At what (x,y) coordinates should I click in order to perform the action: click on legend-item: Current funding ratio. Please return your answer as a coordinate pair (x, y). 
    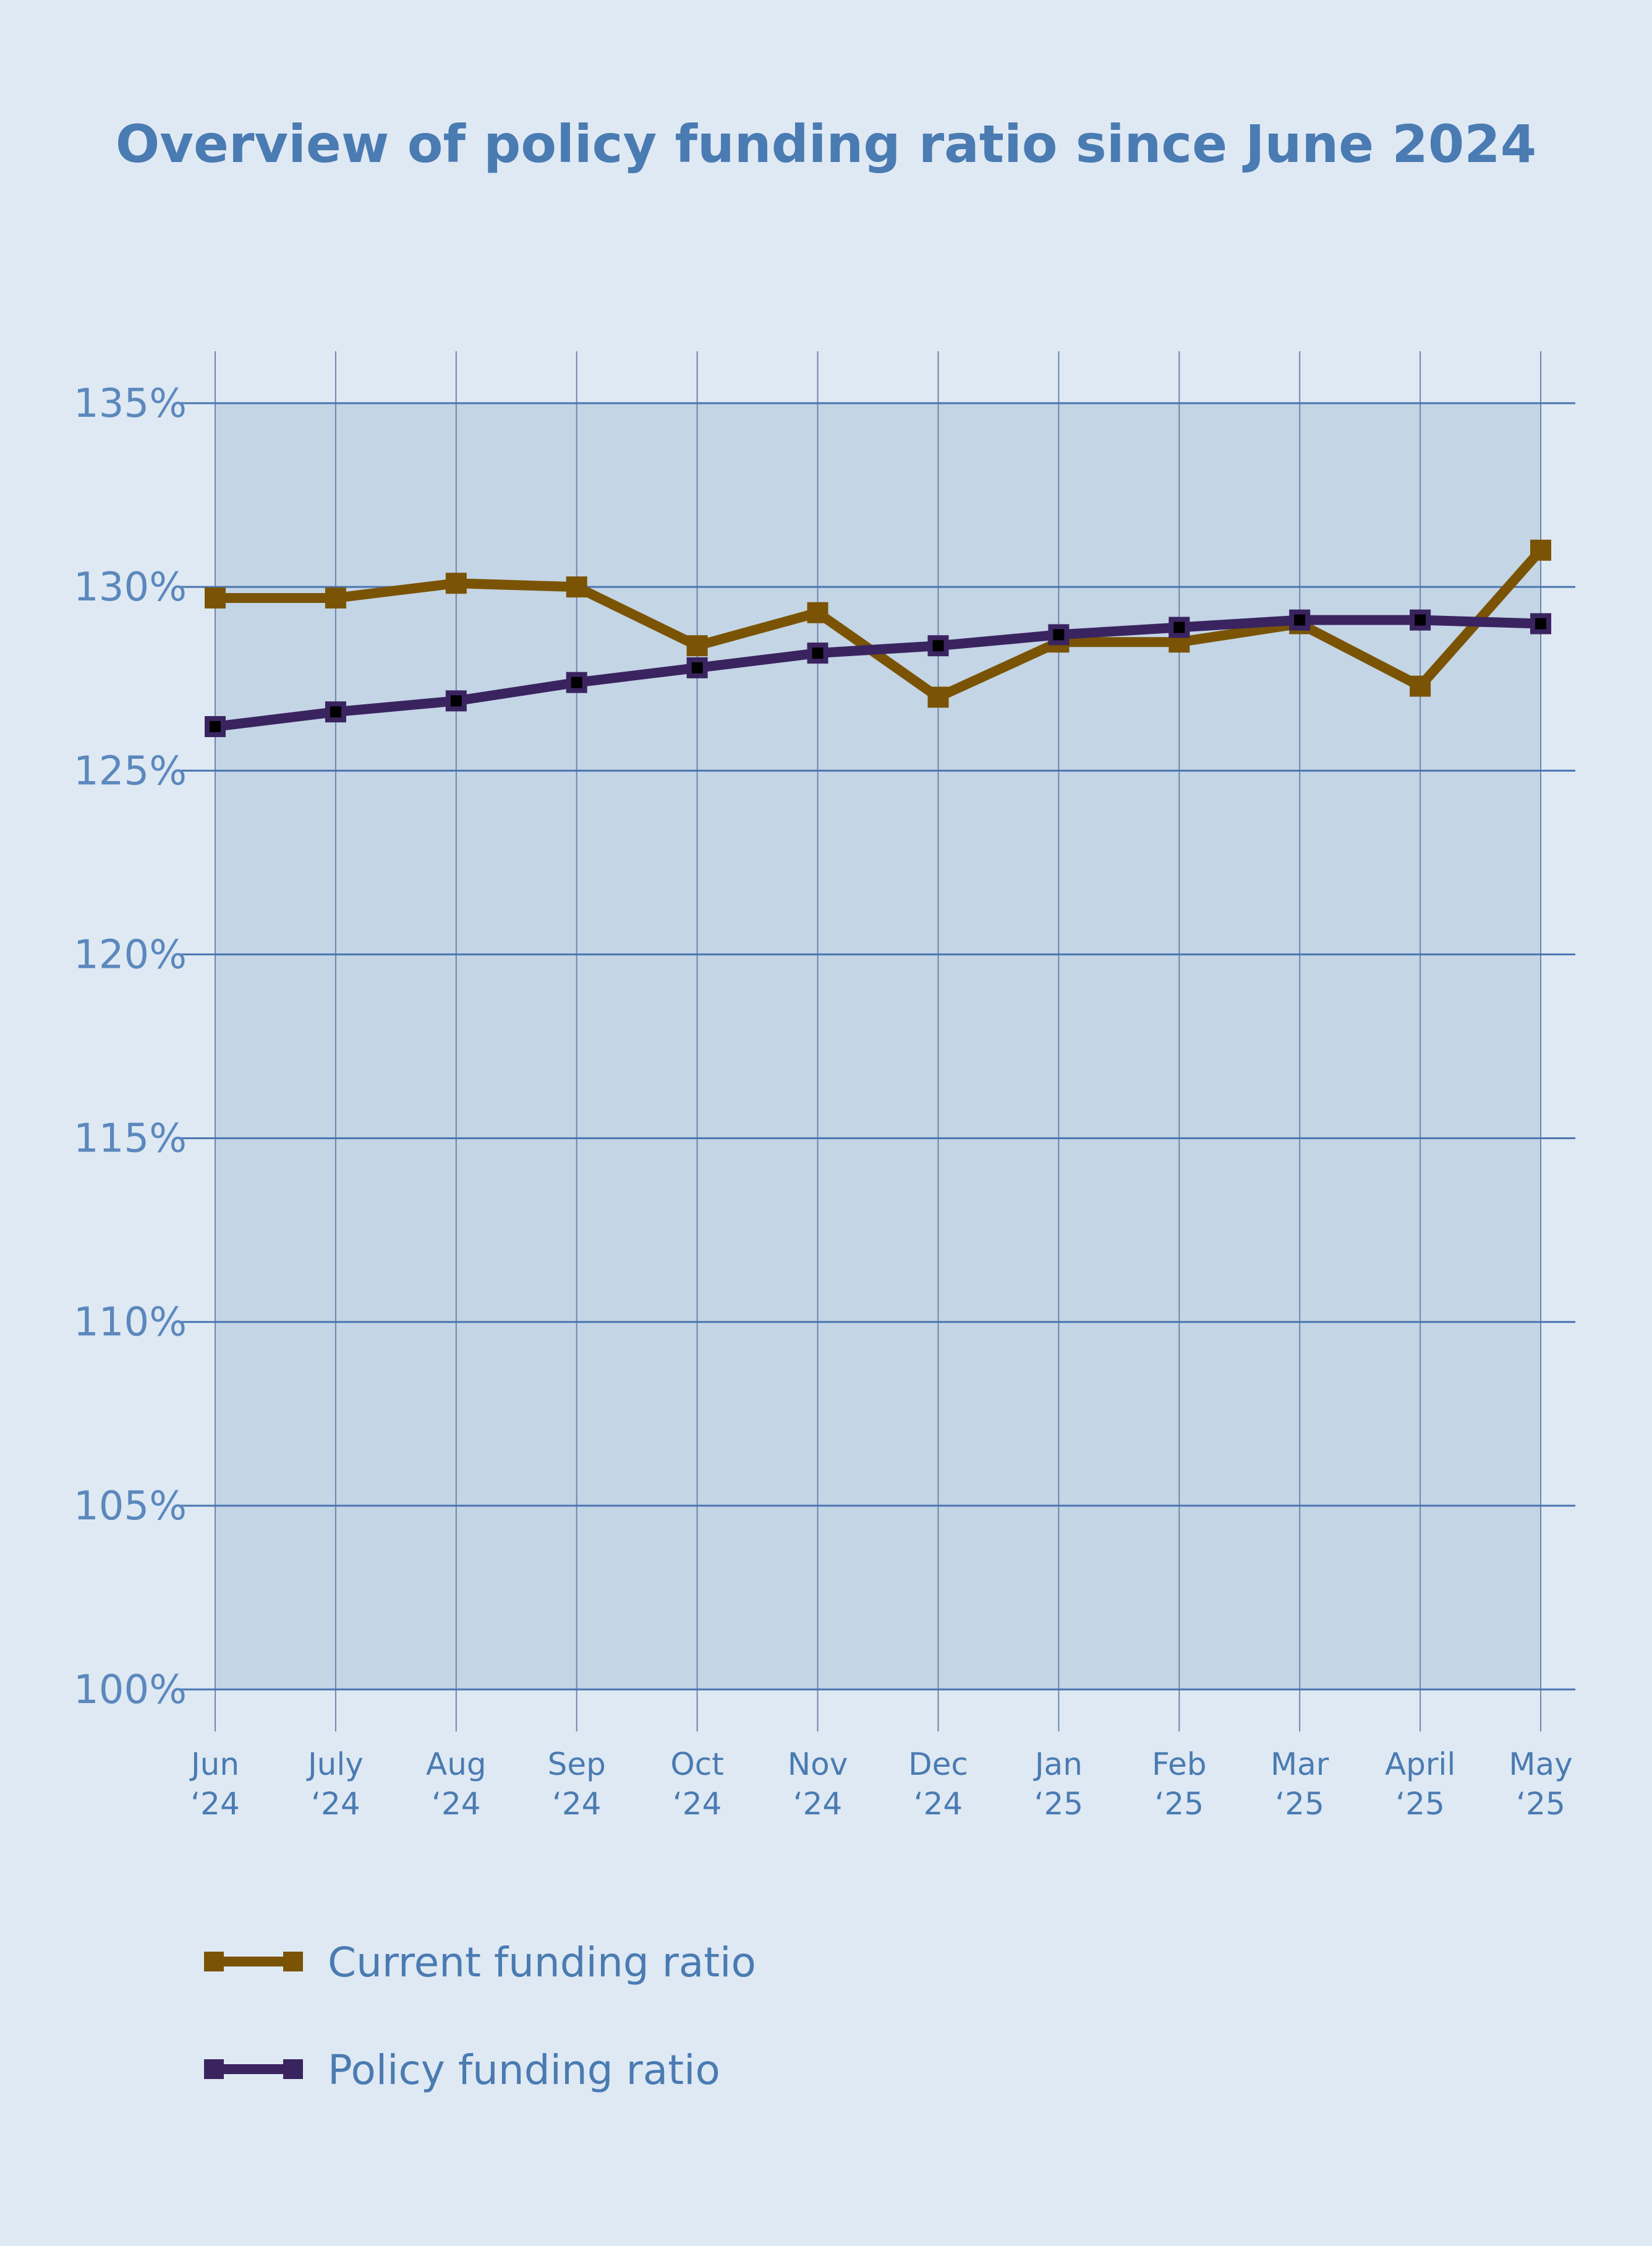
    Looking at the image, I should click on (480, 1962).